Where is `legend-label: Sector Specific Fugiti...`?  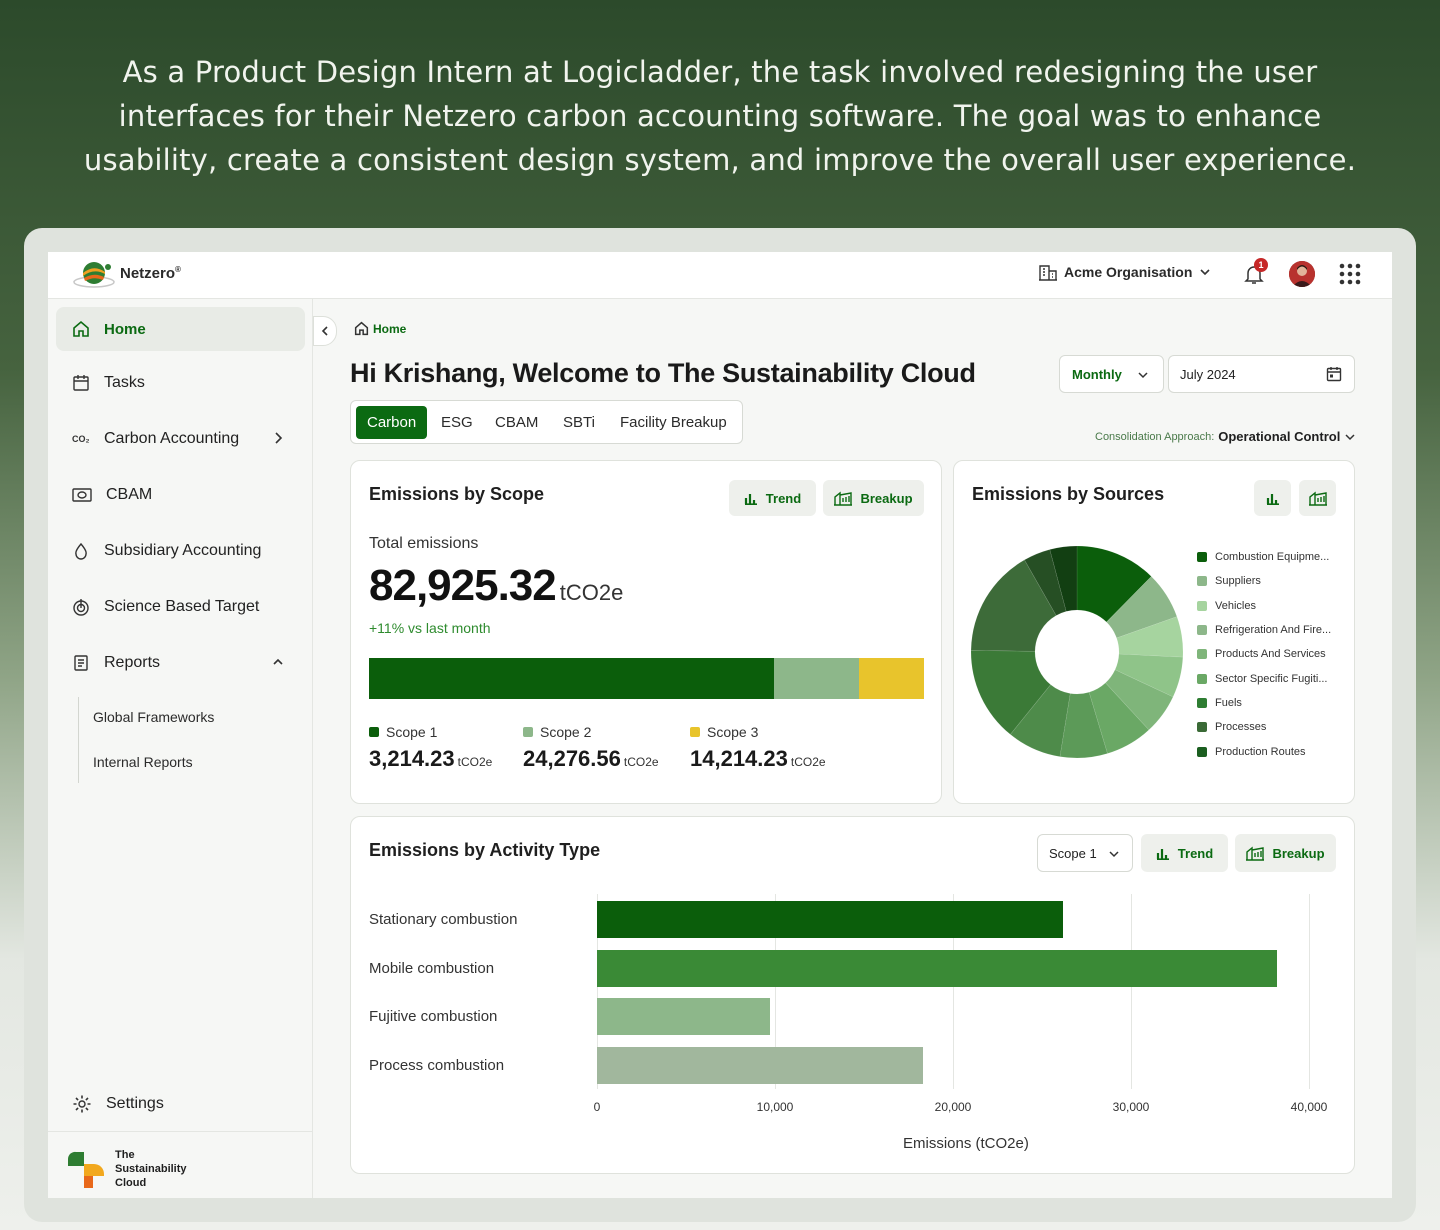 legend-label: Sector Specific Fugiti... is located at coordinates (1271, 678).